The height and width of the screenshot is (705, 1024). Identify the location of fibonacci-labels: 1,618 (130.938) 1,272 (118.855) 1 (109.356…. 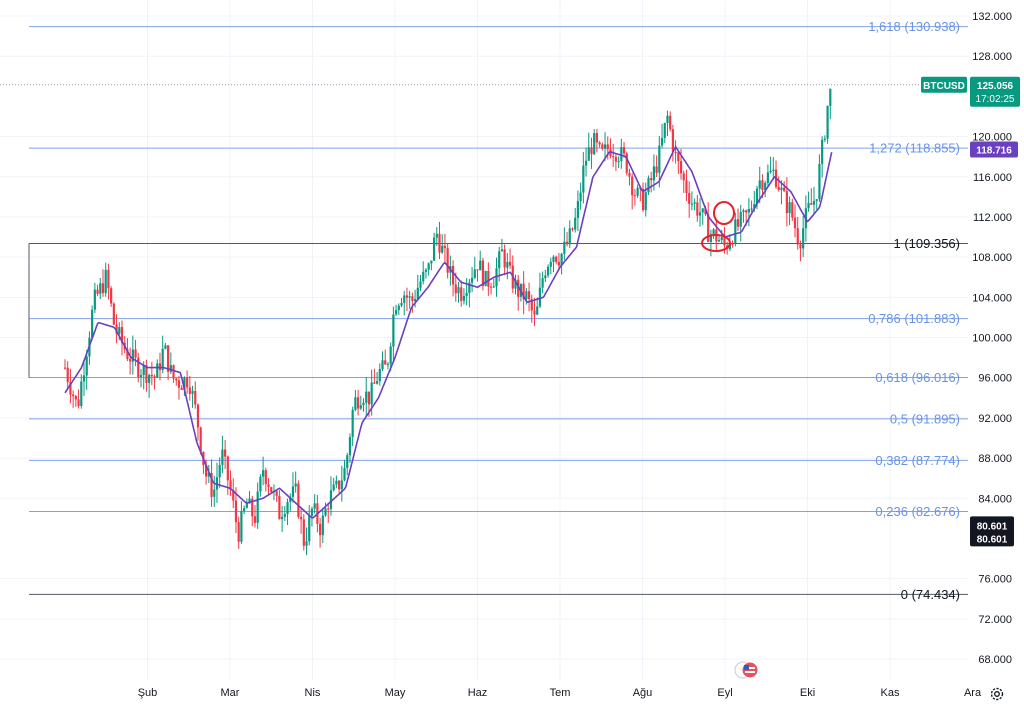
(914, 310).